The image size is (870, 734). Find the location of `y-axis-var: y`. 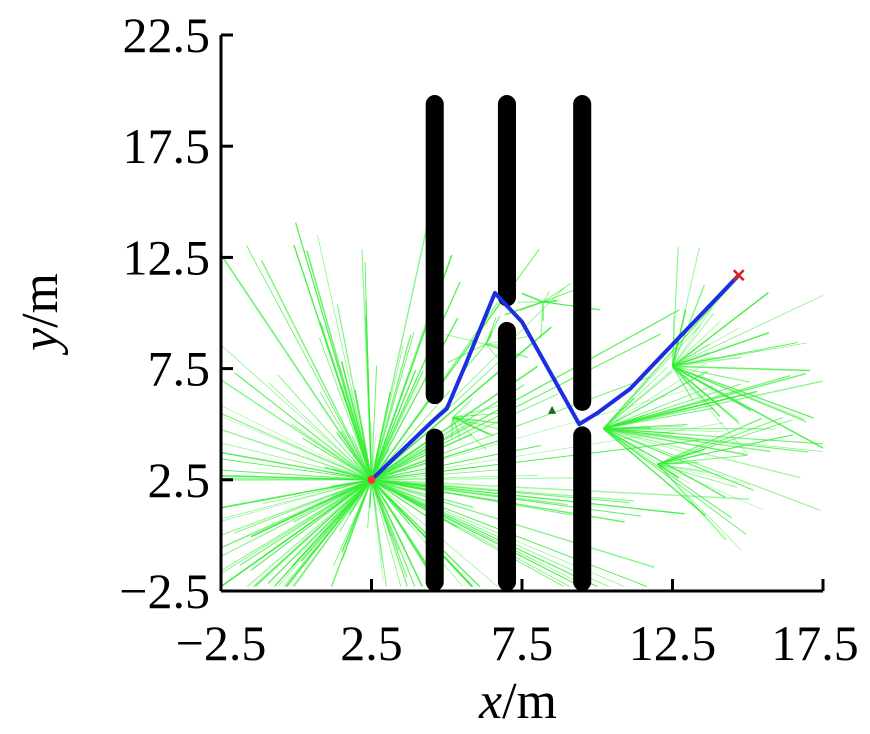

y-axis-var: y is located at coordinates (40, 341).